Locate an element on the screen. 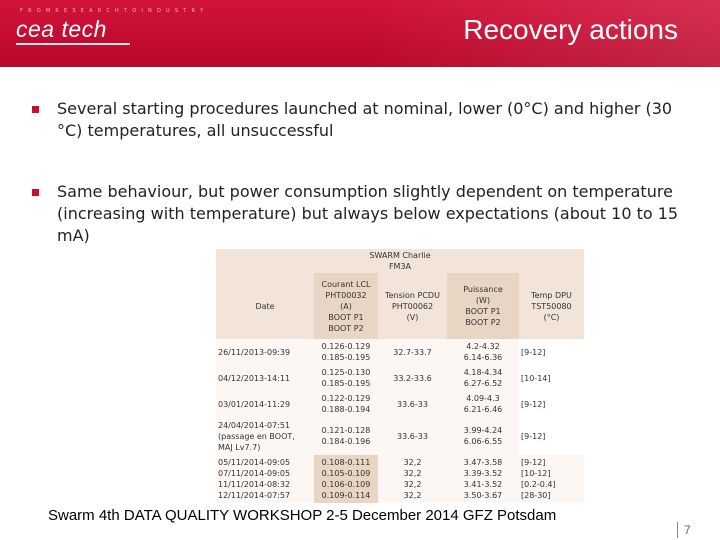 Image resolution: width=720 pixels, height=540 pixels. header-line: (A) is located at coordinates (346, 306).